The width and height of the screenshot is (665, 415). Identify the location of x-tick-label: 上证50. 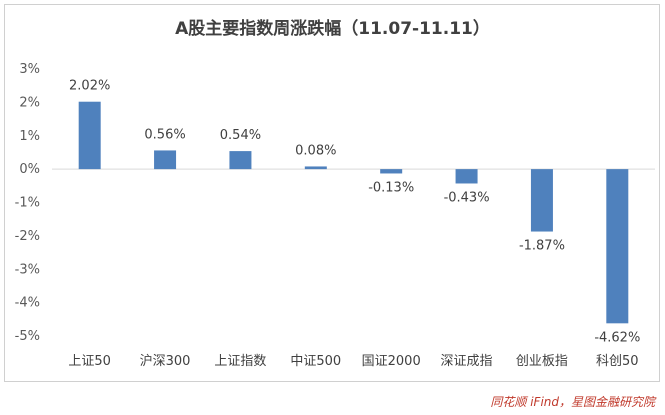
(89, 361).